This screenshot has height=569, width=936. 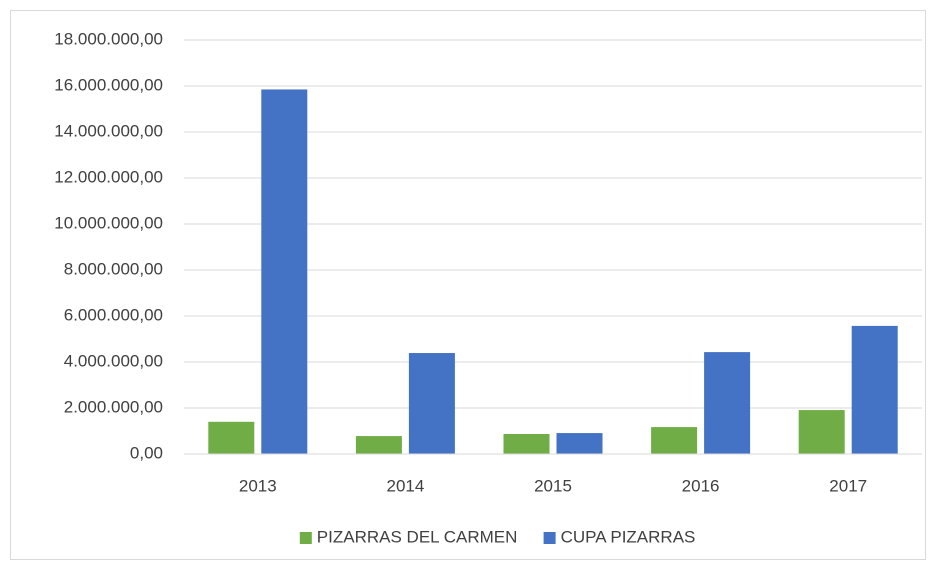 What do you see at coordinates (553, 485) in the screenshot?
I see `x-tick-label: 2015` at bounding box center [553, 485].